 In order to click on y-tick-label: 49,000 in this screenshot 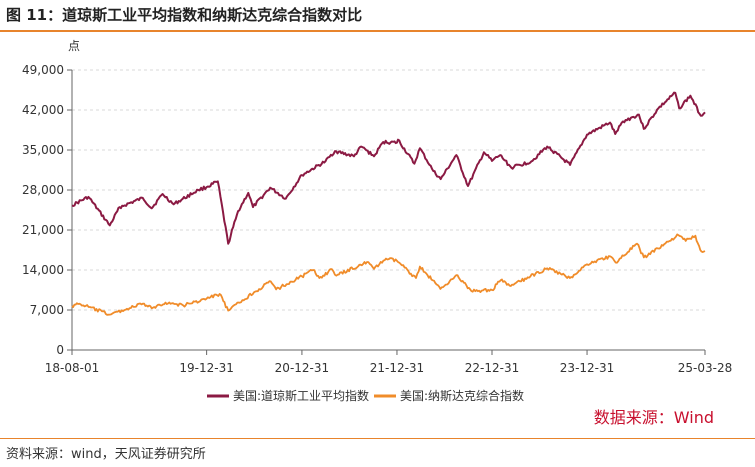, I will do `click(43, 70)`.